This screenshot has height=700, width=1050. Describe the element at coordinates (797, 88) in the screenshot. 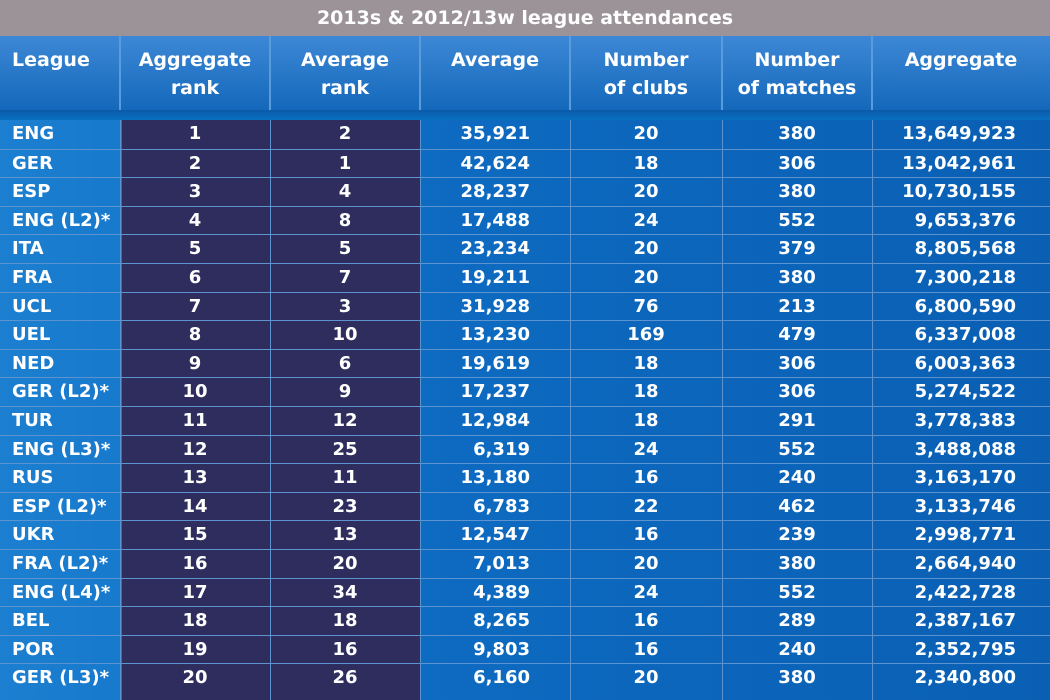

I see `header-number-of-matches-line: of matches` at that location.